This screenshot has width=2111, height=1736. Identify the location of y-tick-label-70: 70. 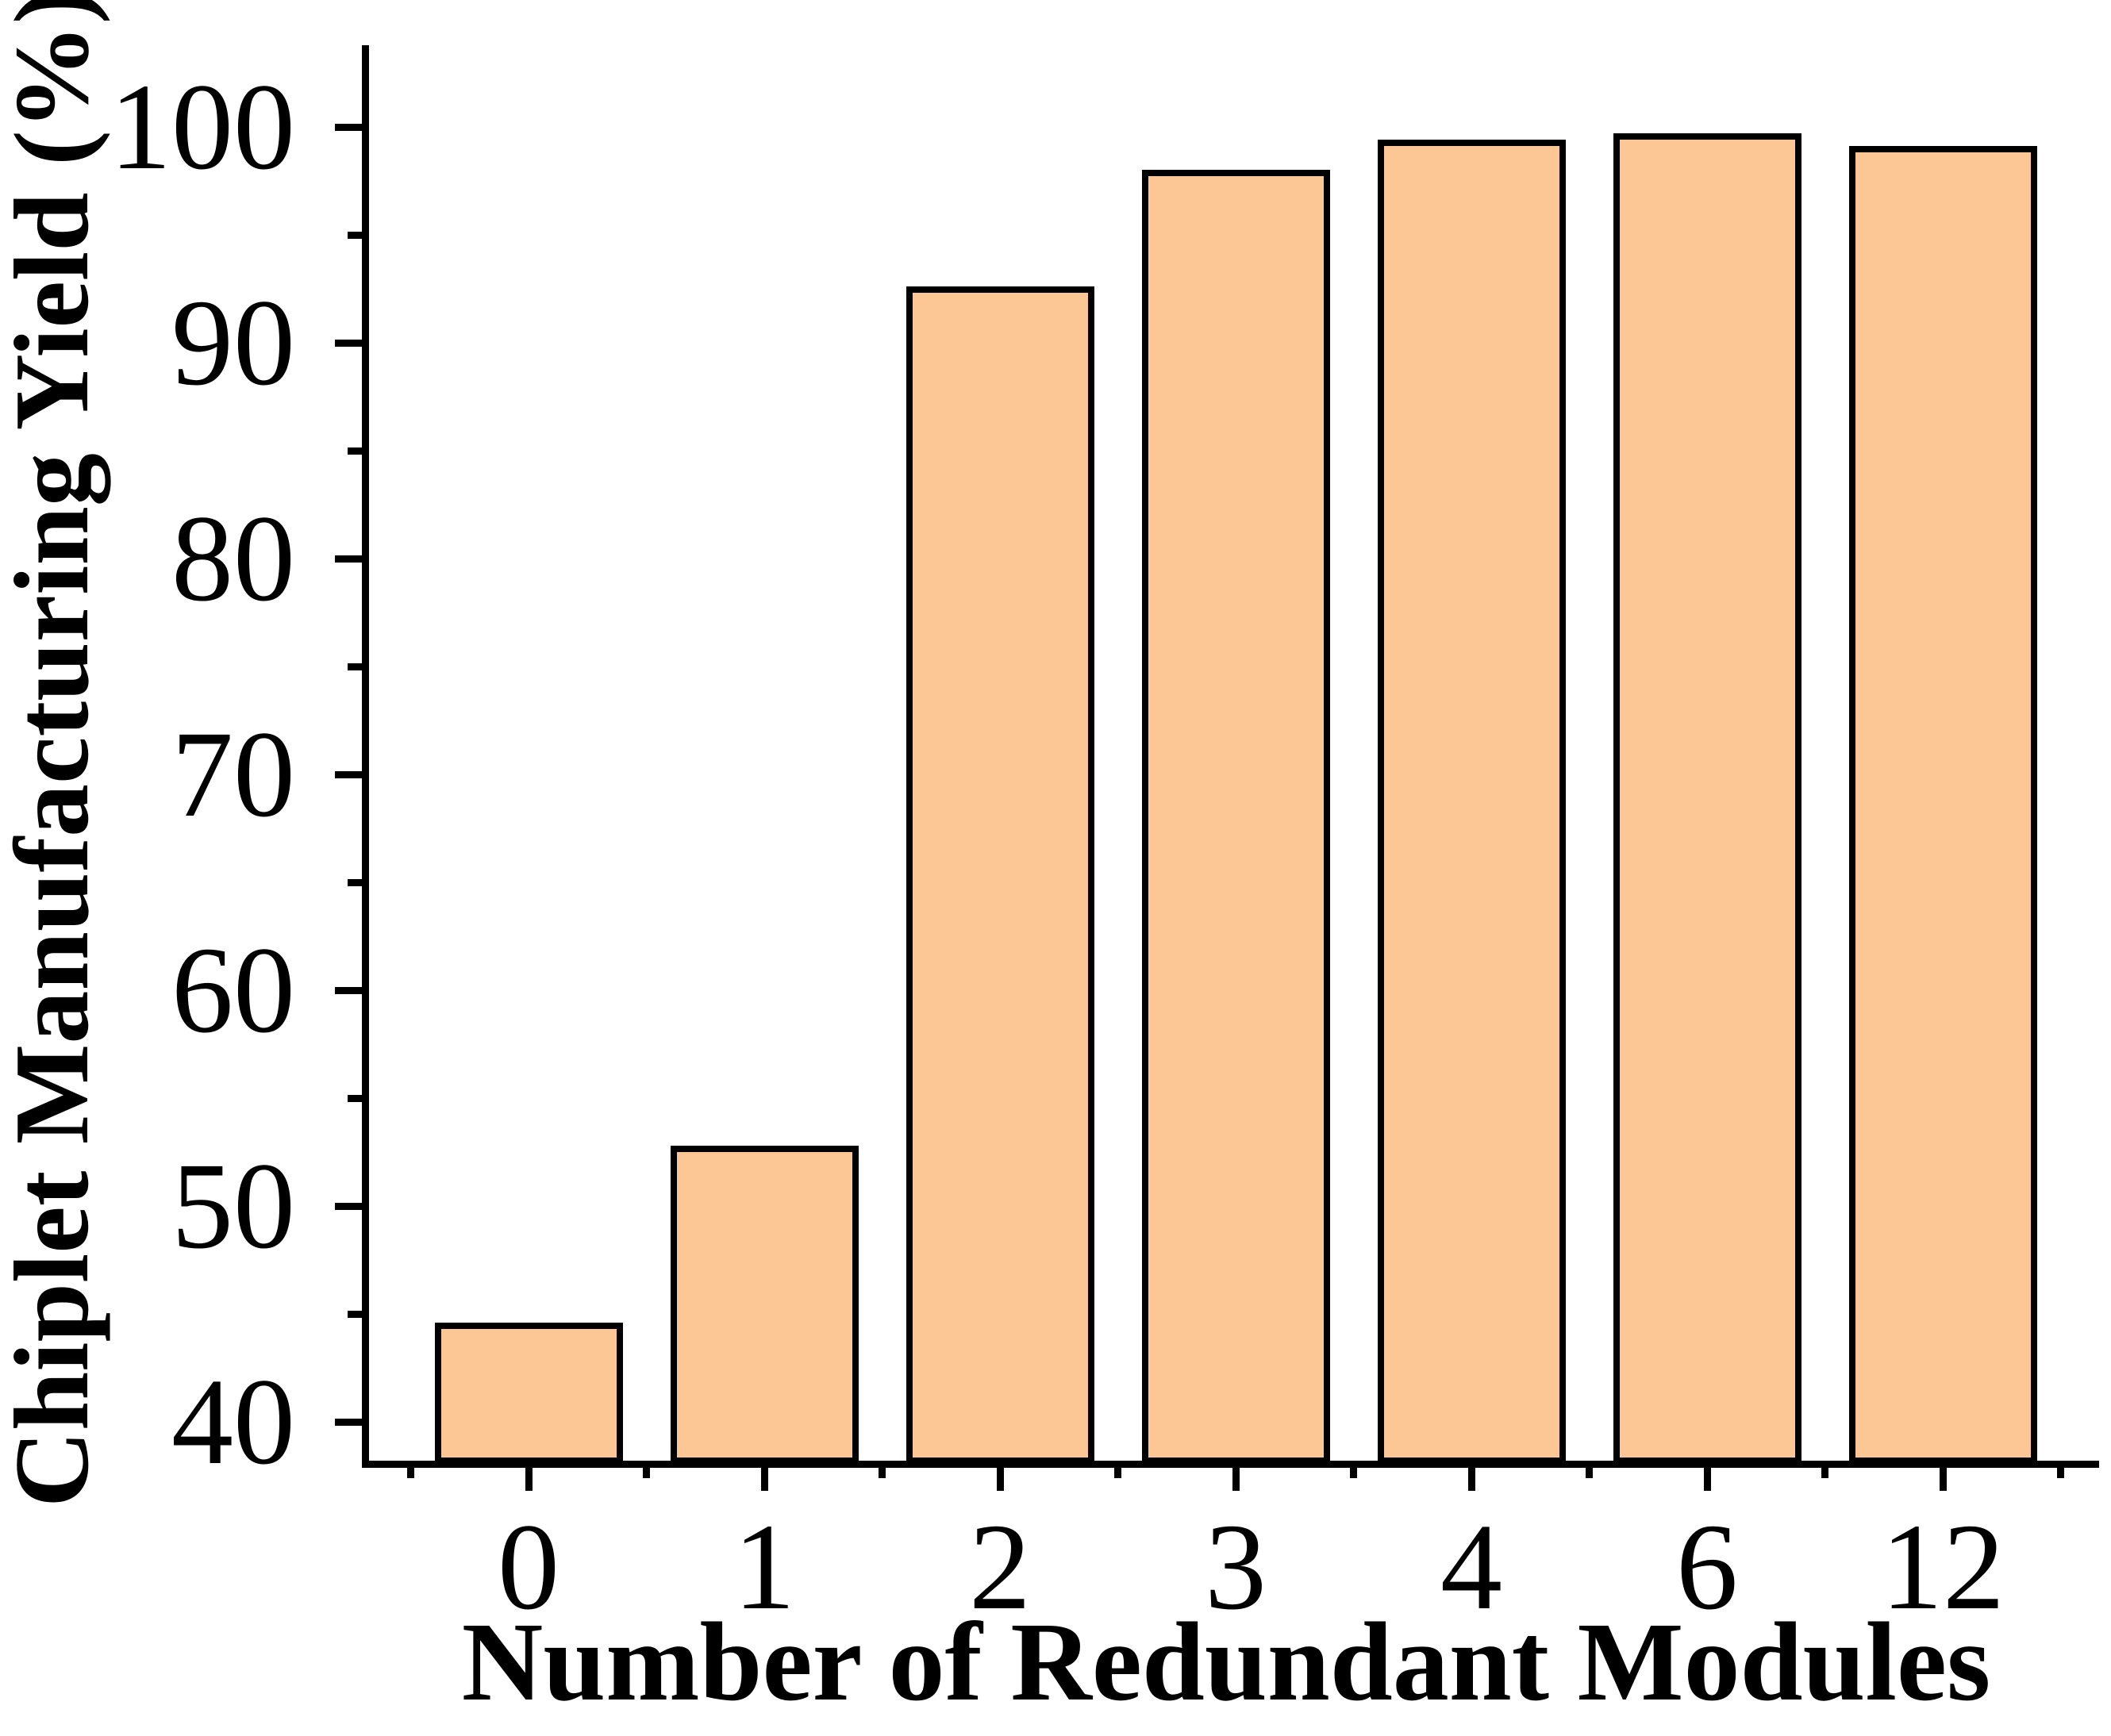
(233, 774).